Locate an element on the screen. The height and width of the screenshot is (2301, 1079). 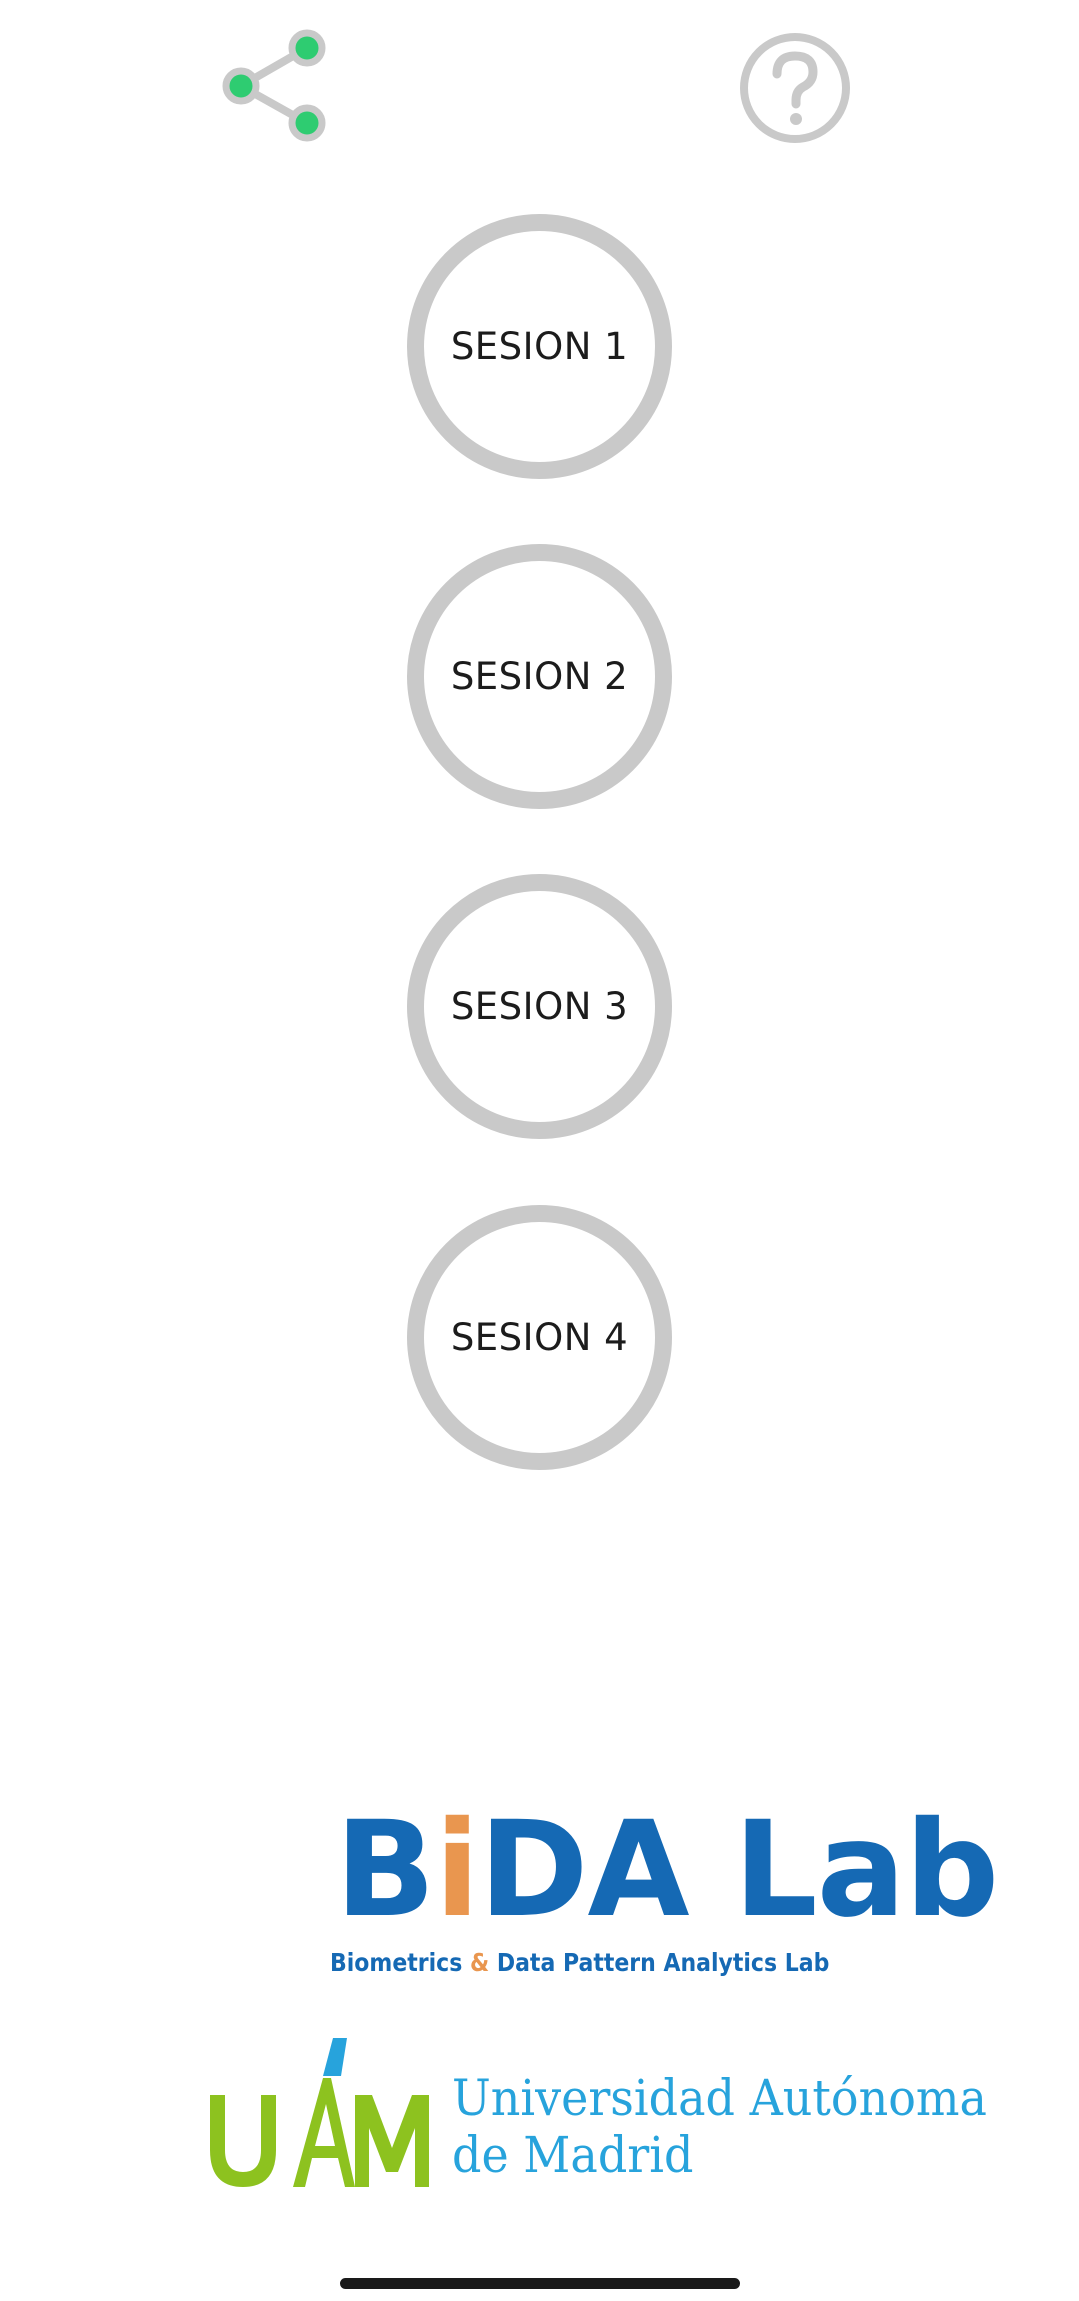
session-1-button: SESION 1 is located at coordinates (539, 346).